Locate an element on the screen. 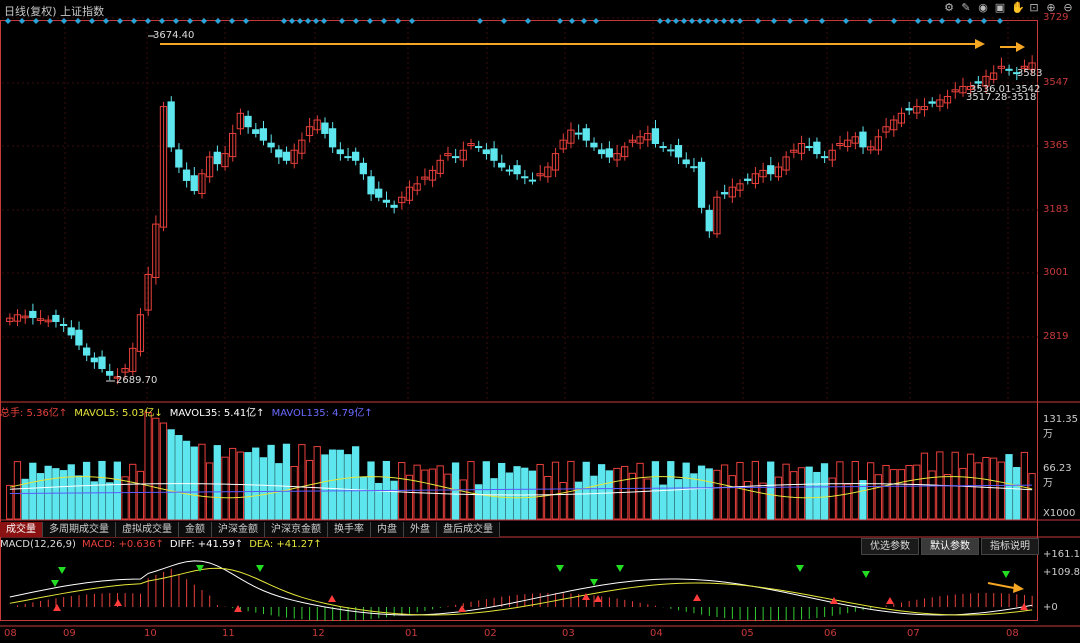  pen-icon: ✎ is located at coordinates (966, 7).